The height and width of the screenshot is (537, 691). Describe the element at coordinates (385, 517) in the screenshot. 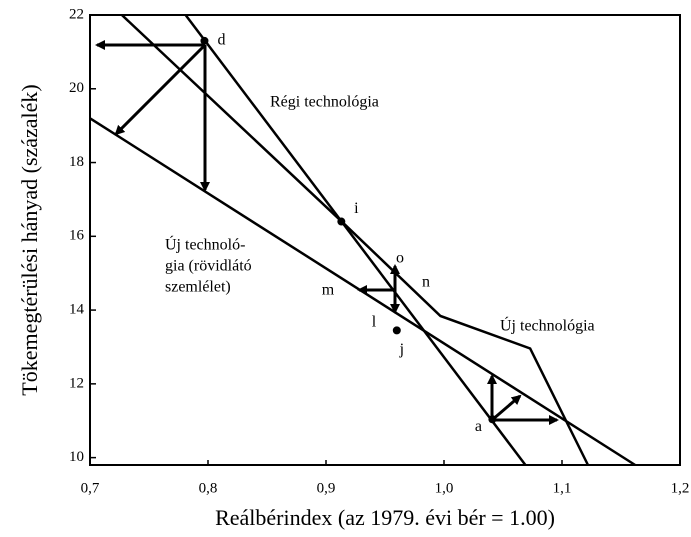

I see `x-axis-label: Reálbérindex (az 1979. évi bér = 1.00)` at that location.